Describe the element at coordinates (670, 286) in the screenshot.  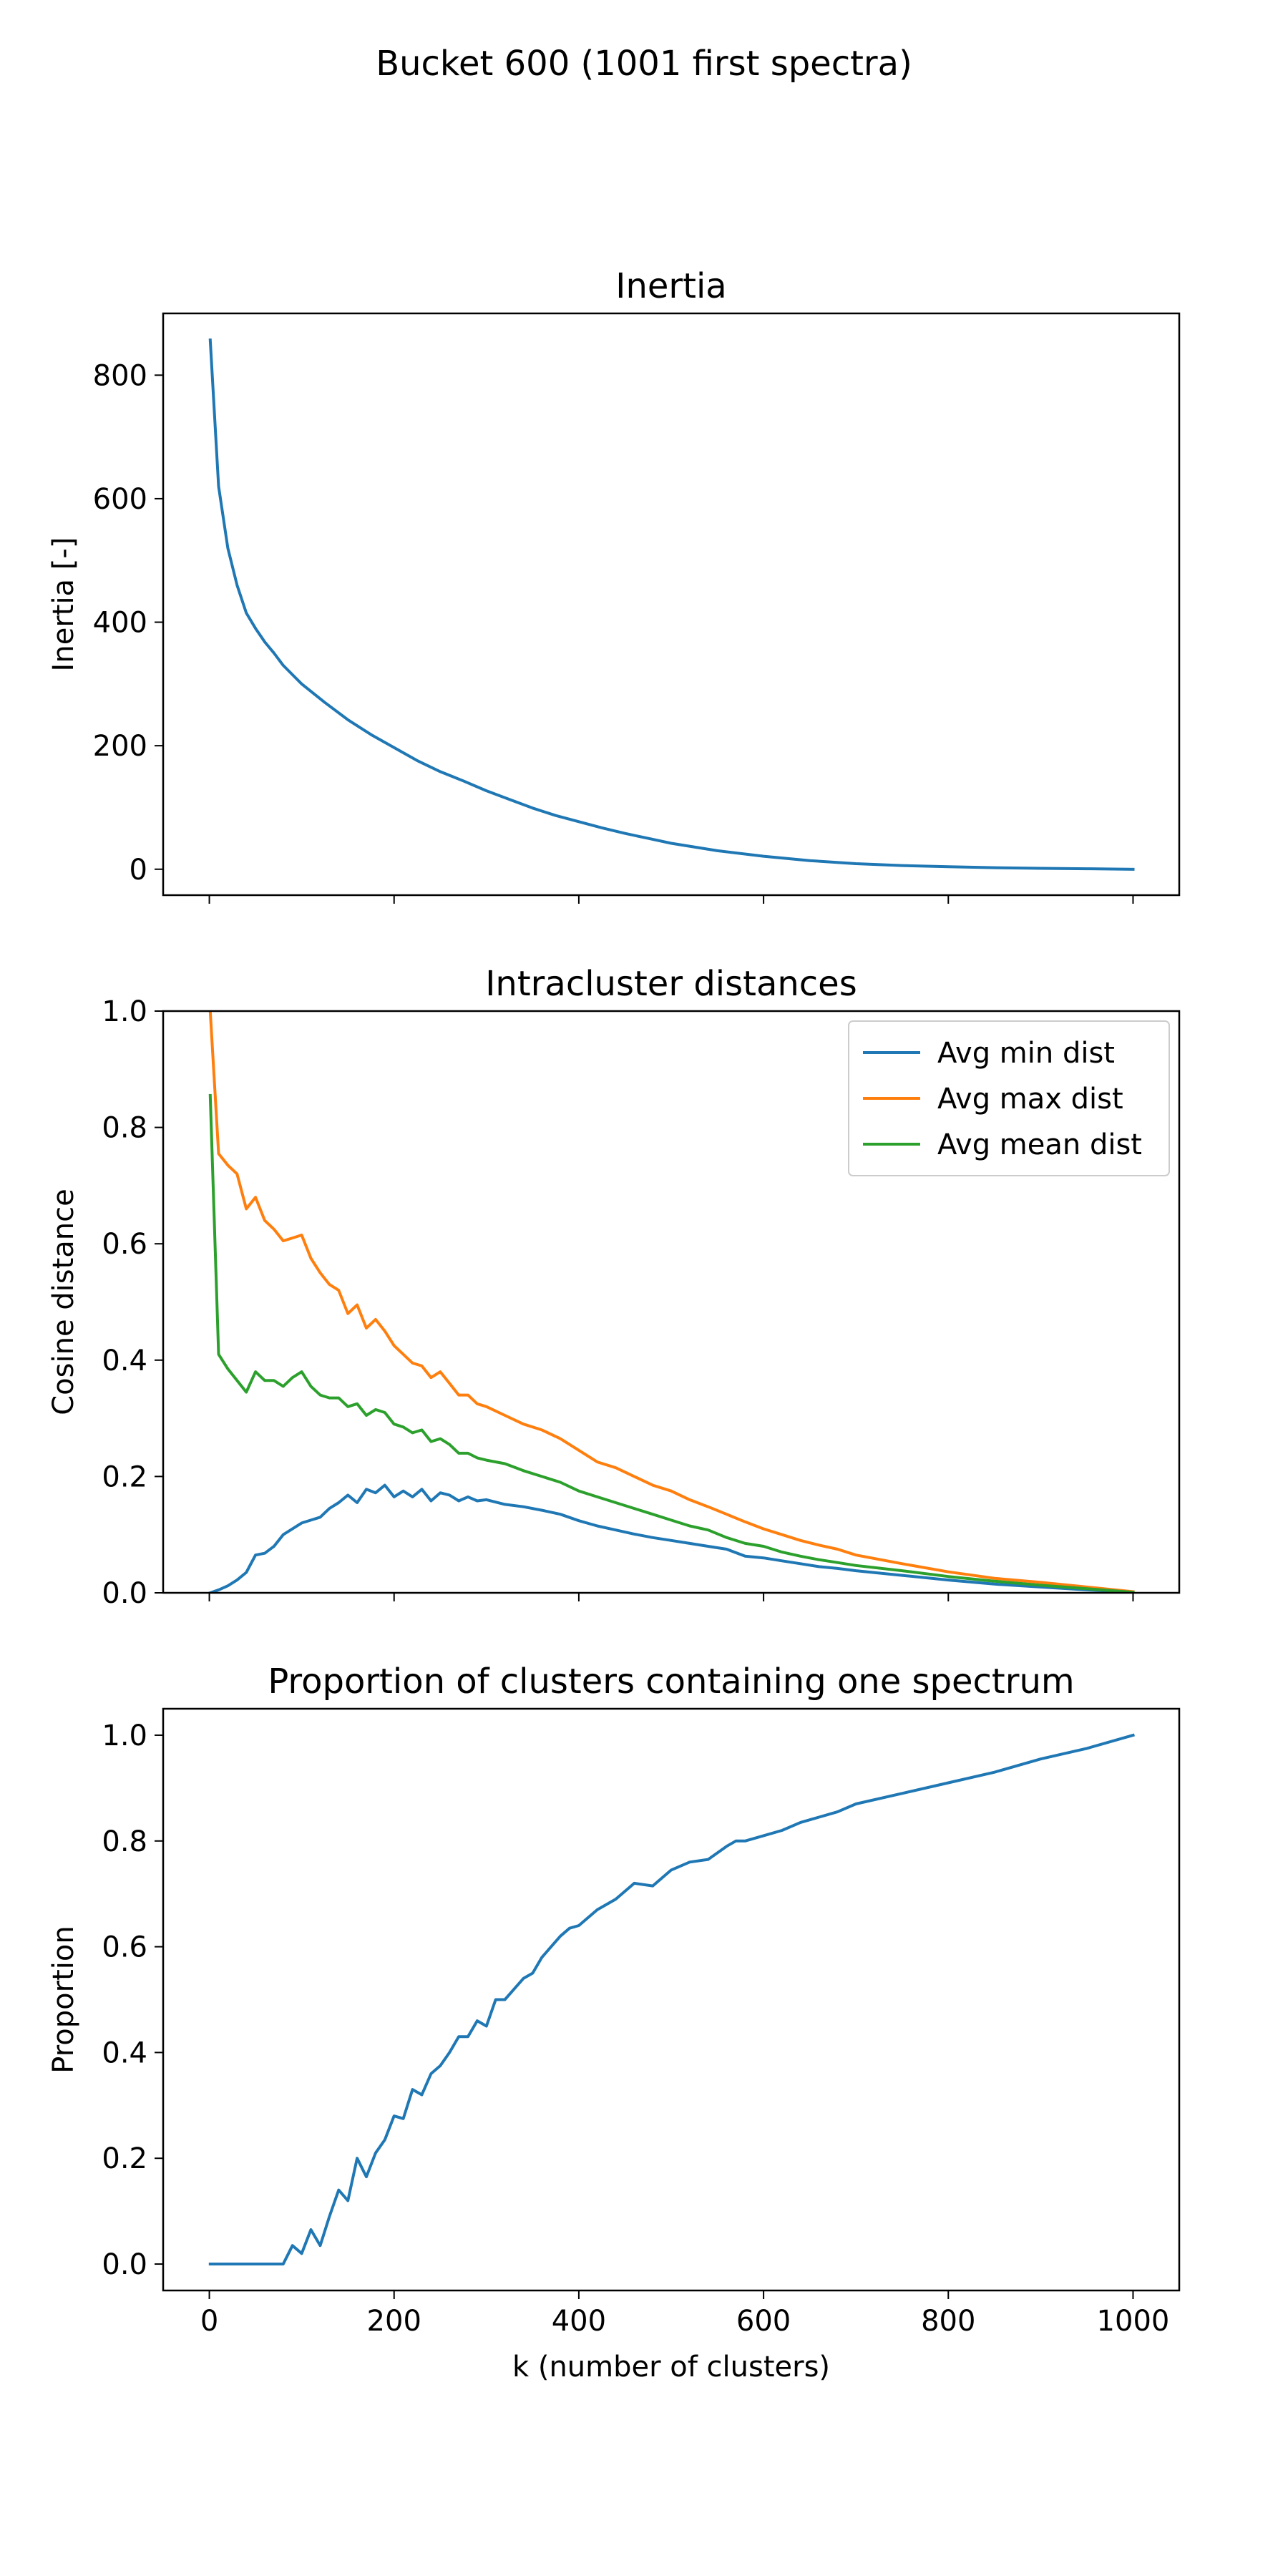
I see `axes-title: Inertia` at that location.